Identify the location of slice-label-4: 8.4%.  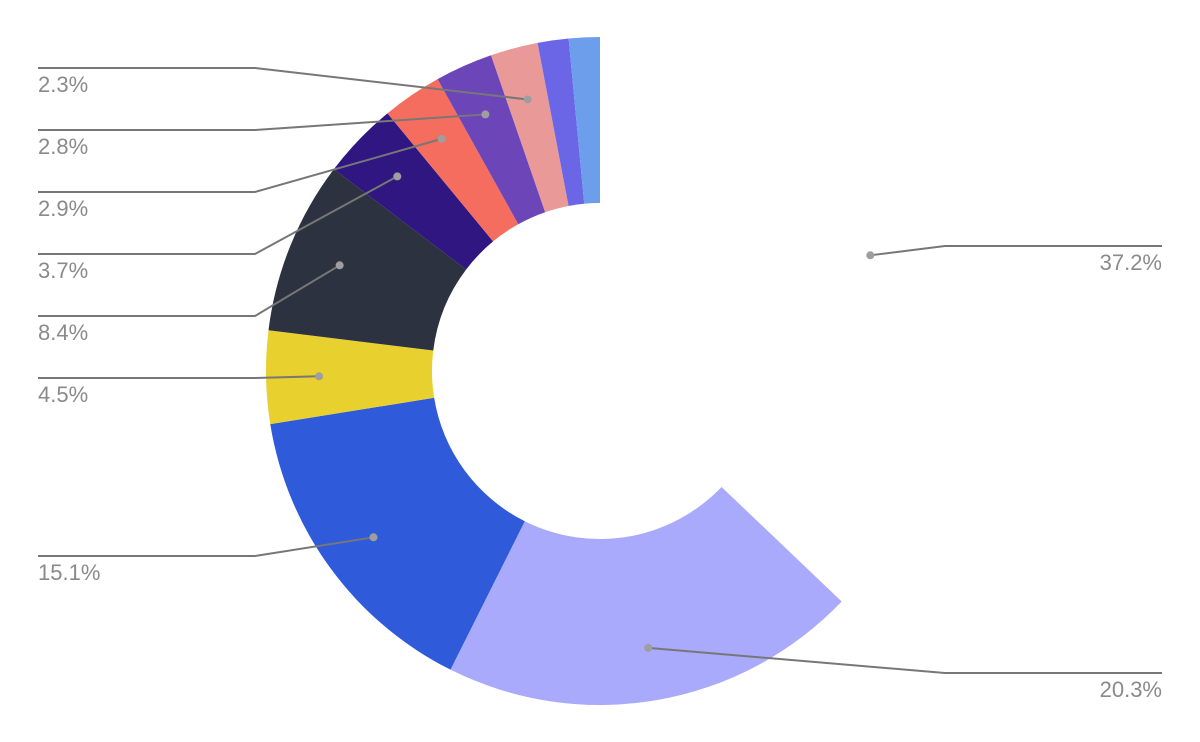
(63, 332).